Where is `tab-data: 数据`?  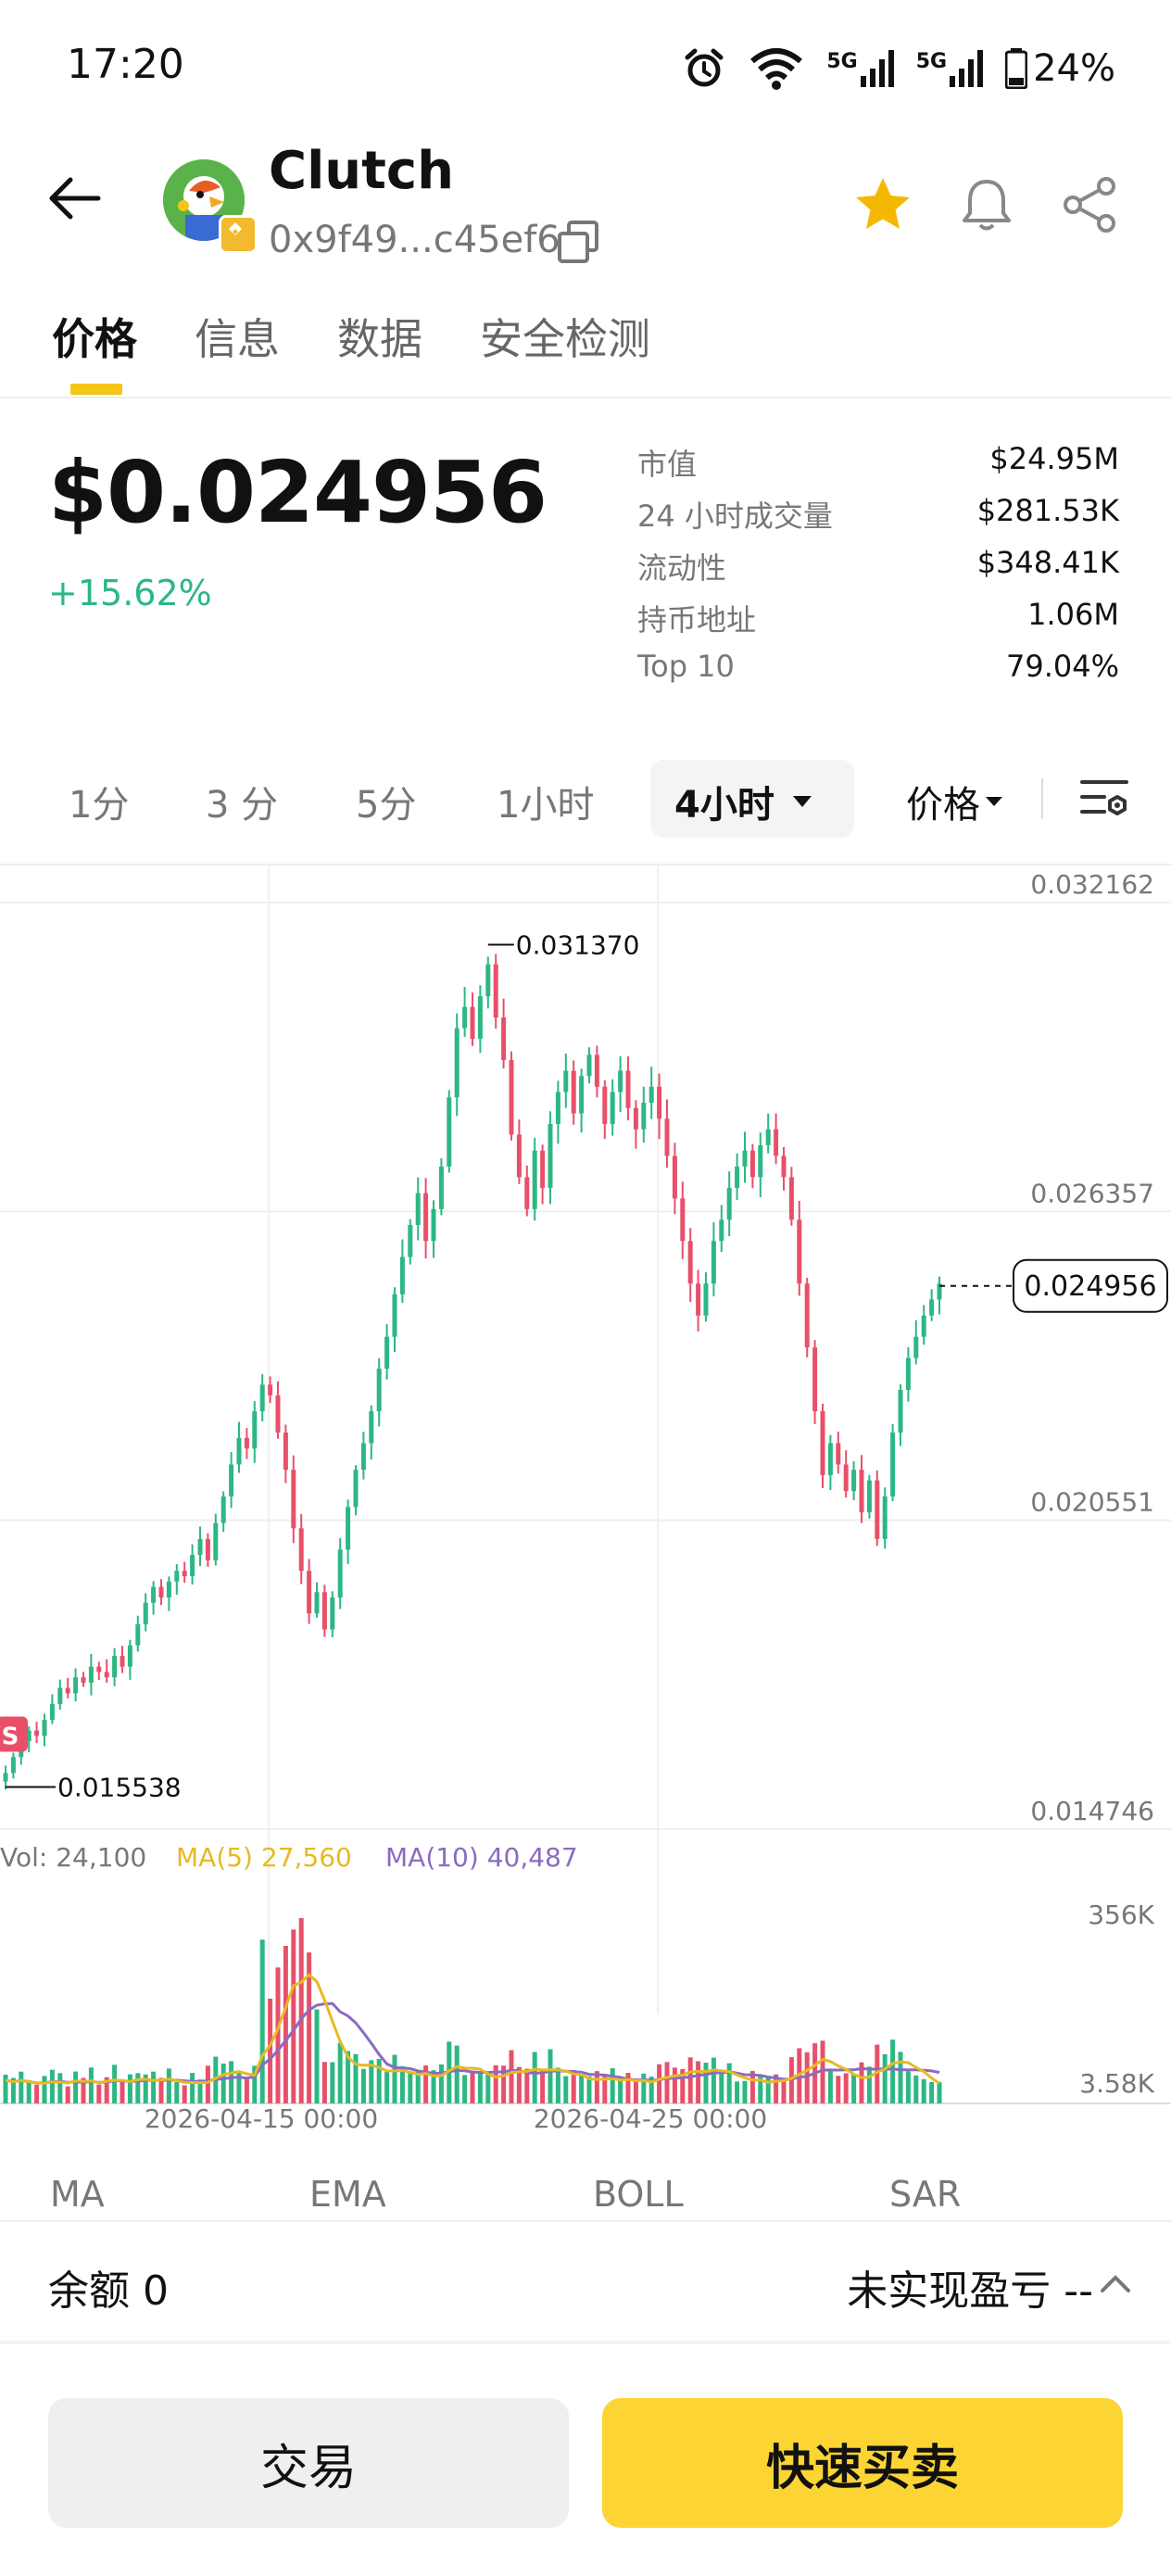 tab-data: 数据 is located at coordinates (380, 339).